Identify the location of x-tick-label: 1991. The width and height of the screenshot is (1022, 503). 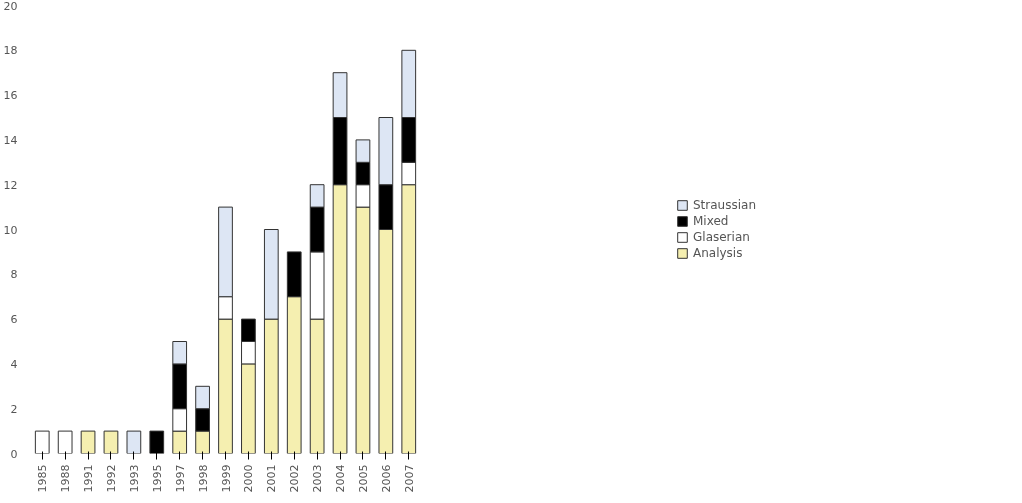
(89, 478).